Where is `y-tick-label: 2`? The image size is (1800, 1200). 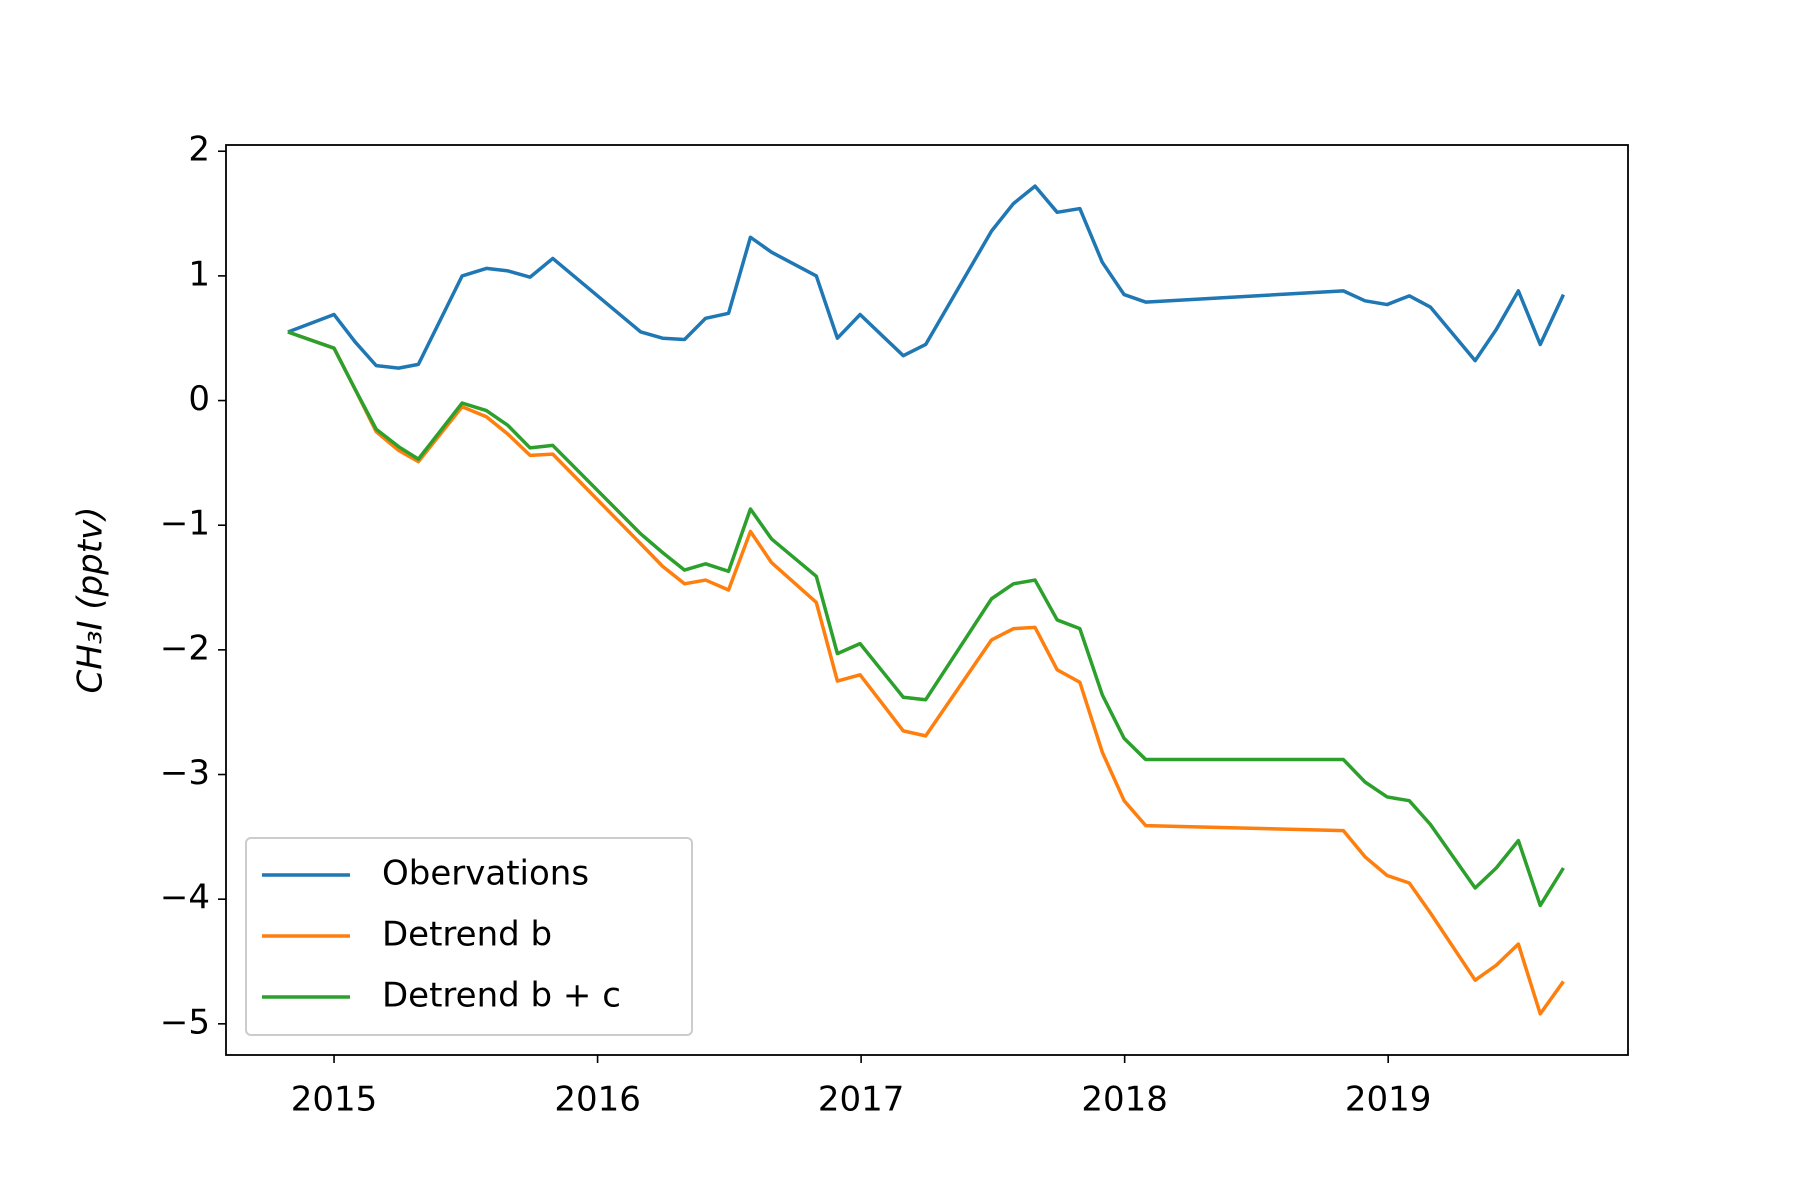 y-tick-label: 2 is located at coordinates (199, 150).